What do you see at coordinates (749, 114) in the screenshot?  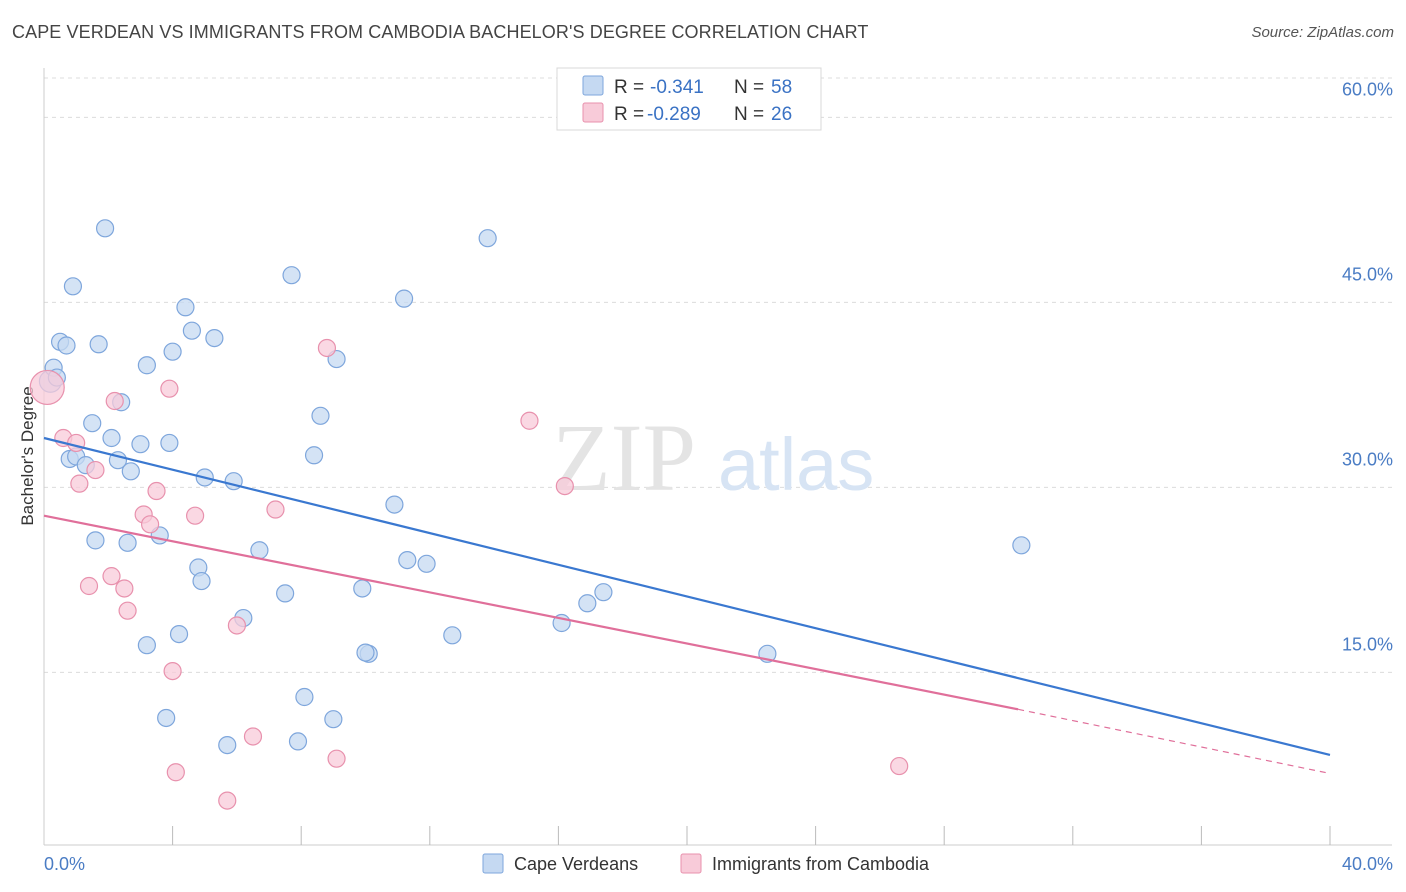 I see `legend-n-label-pink: N =` at bounding box center [749, 114].